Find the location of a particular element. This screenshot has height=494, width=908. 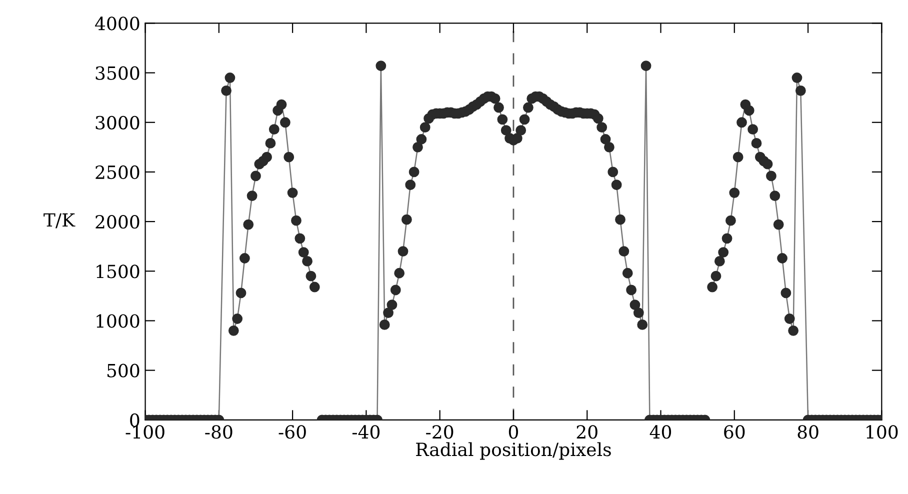

y-tick-label: 3500 is located at coordinates (118, 73).